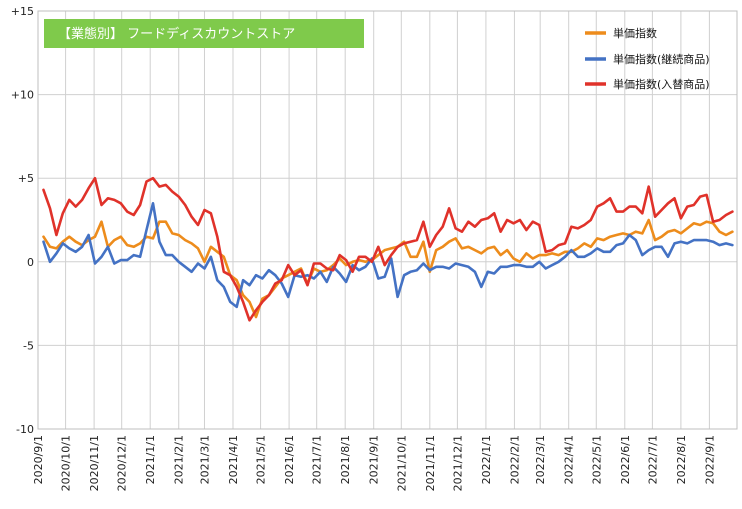 Image resolution: width=742 pixels, height=509 pixels. I want to click on x-tick-label: 2021/9/1, so click(374, 459).